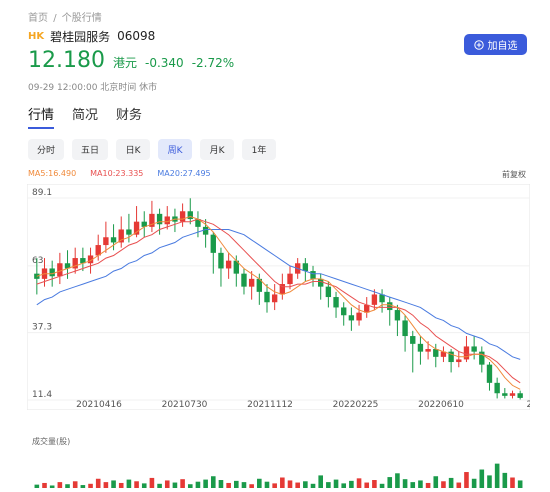 This screenshot has width=550, height=492. Describe the element at coordinates (42, 395) in the screenshot. I see `y-tick-label: 11.4` at that location.